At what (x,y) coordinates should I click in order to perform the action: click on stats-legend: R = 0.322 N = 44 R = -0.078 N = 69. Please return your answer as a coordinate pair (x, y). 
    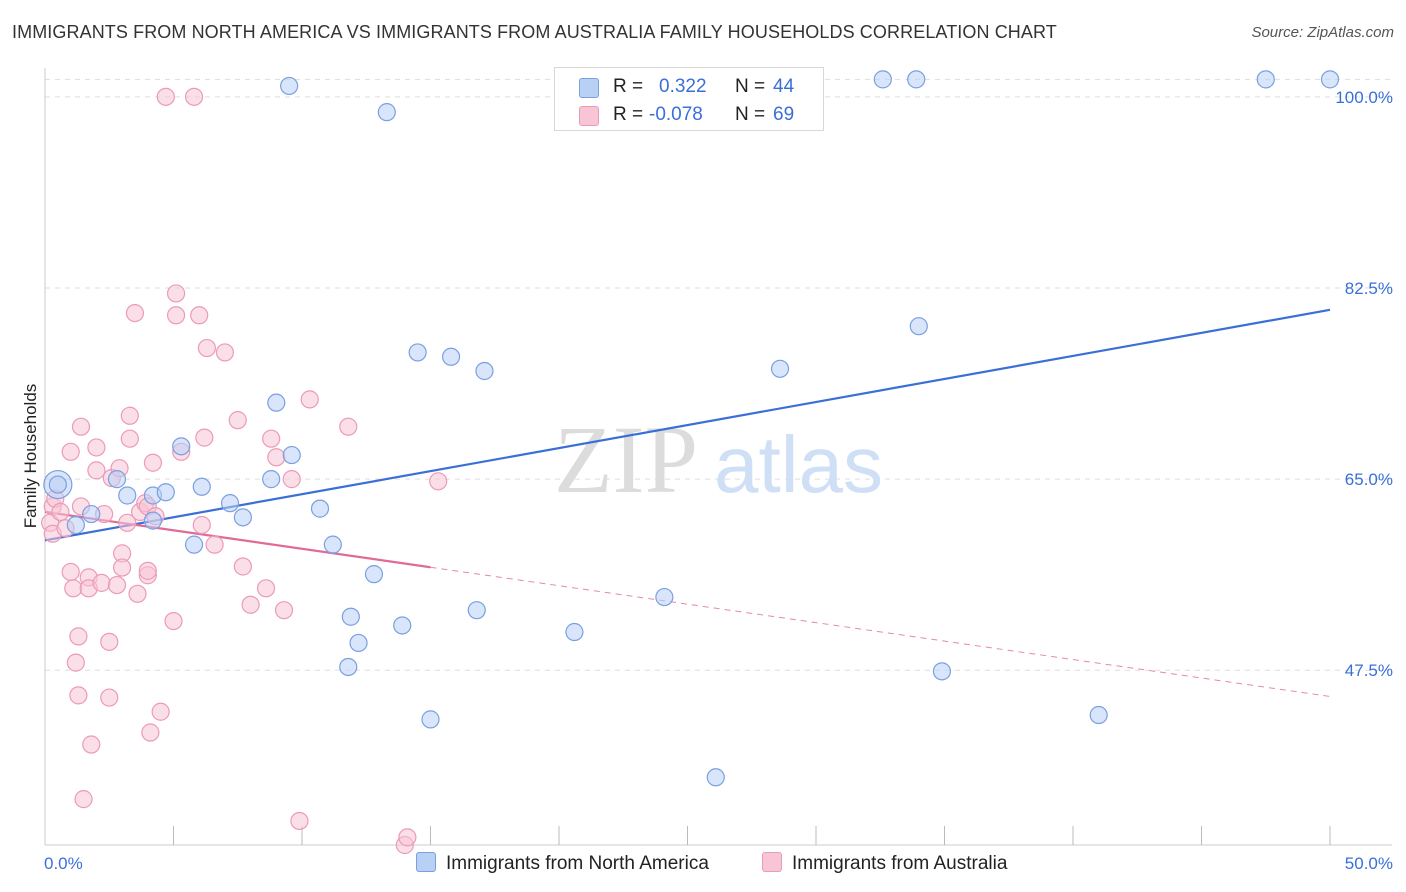
    Looking at the image, I should click on (689, 99).